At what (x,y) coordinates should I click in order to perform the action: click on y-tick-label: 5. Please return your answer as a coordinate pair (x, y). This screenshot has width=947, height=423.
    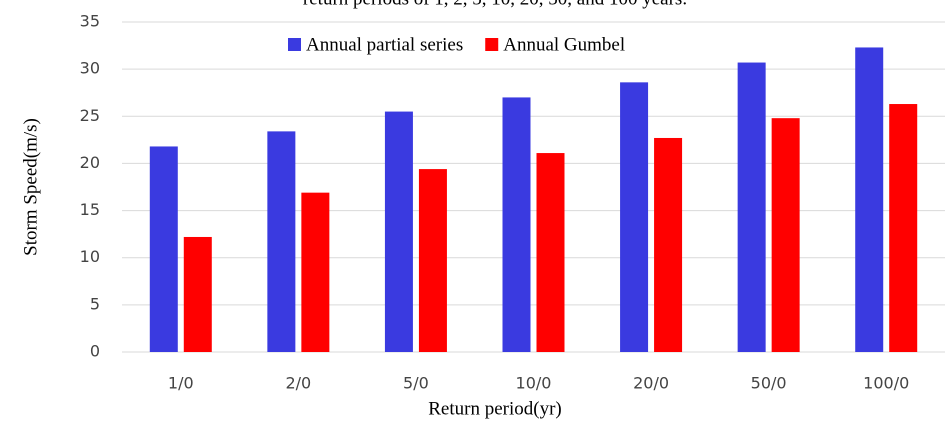
    Looking at the image, I should click on (95, 303).